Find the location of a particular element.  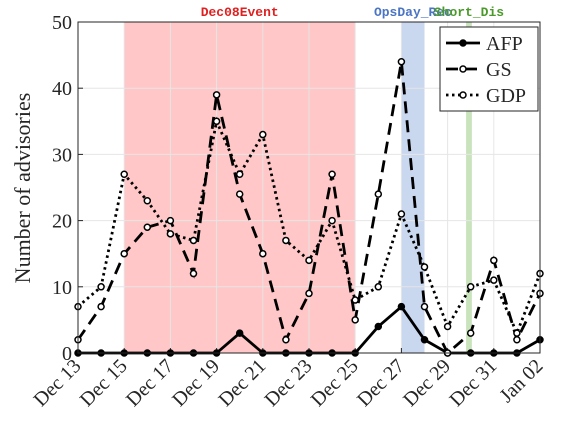

y-tick-label: 30 is located at coordinates (62, 155).